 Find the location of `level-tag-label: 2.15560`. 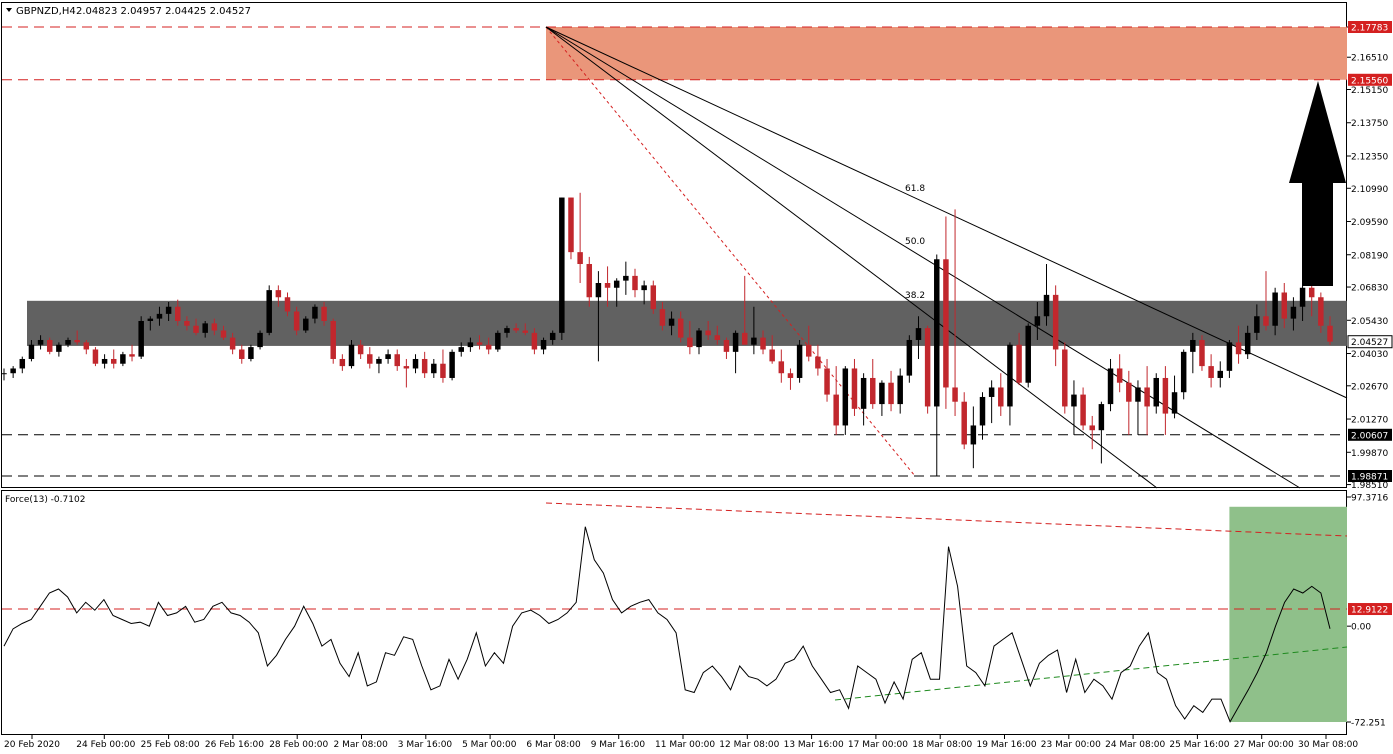

level-tag-label: 2.15560 is located at coordinates (1369, 81).